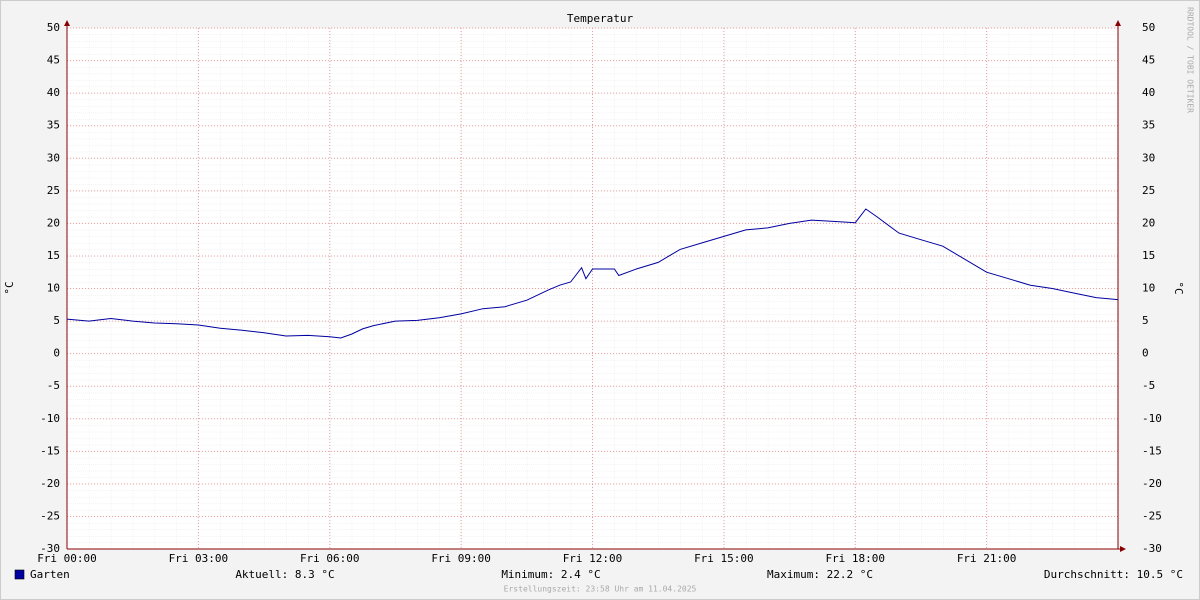 This screenshot has height=600, width=1200. Describe the element at coordinates (571, 574) in the screenshot. I see `stat-value: 2.4` at that location.